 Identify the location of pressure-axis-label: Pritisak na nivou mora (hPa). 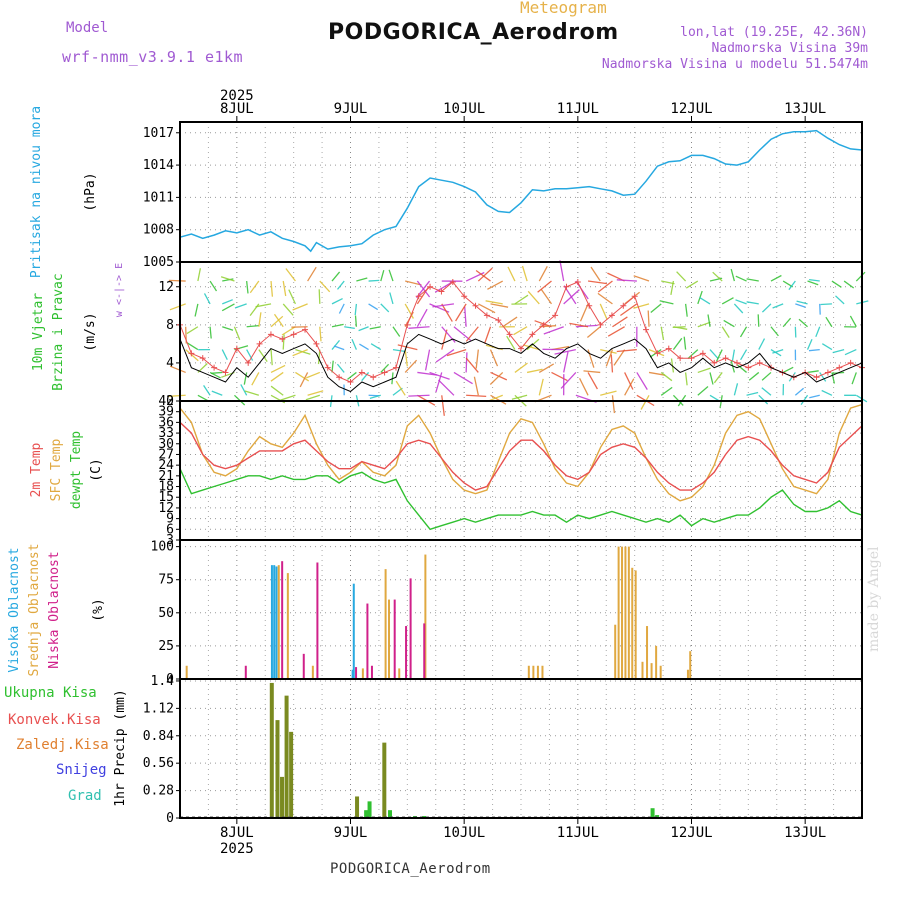
(63, 192).